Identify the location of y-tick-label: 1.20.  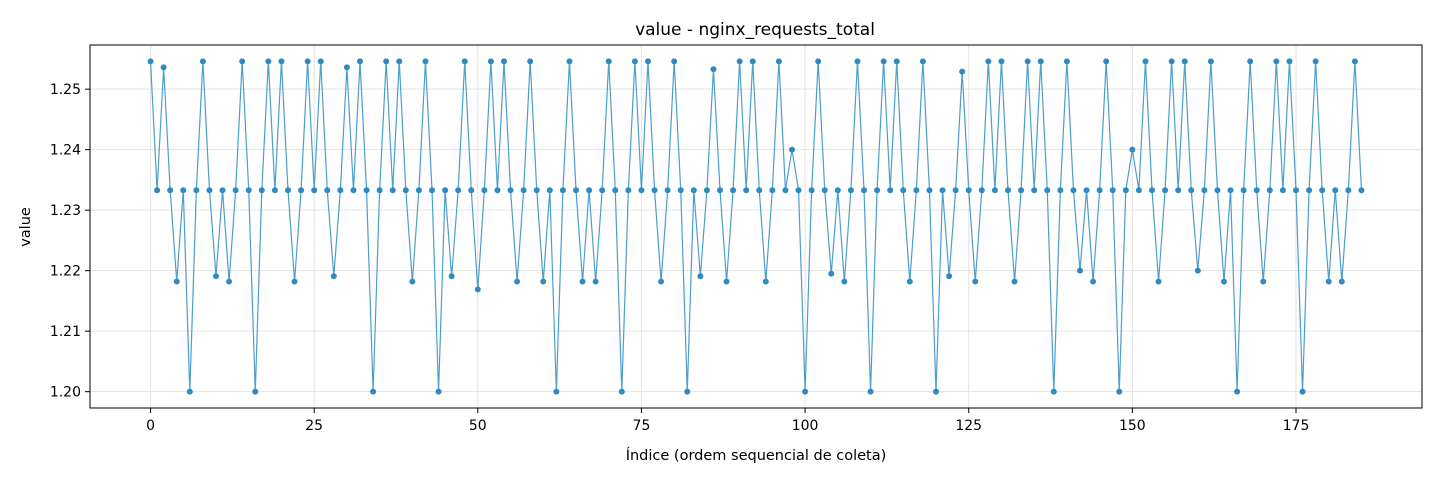
(65, 393).